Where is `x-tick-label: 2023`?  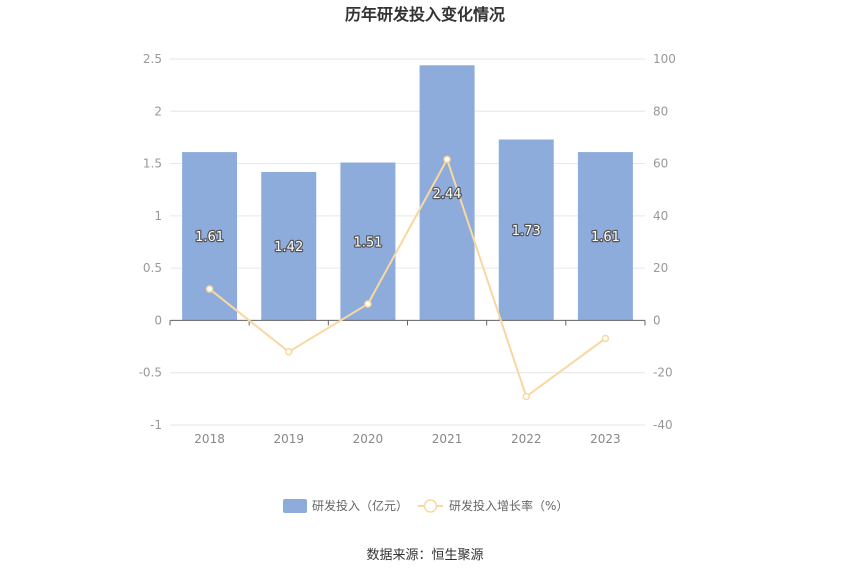
x-tick-label: 2023 is located at coordinates (605, 439).